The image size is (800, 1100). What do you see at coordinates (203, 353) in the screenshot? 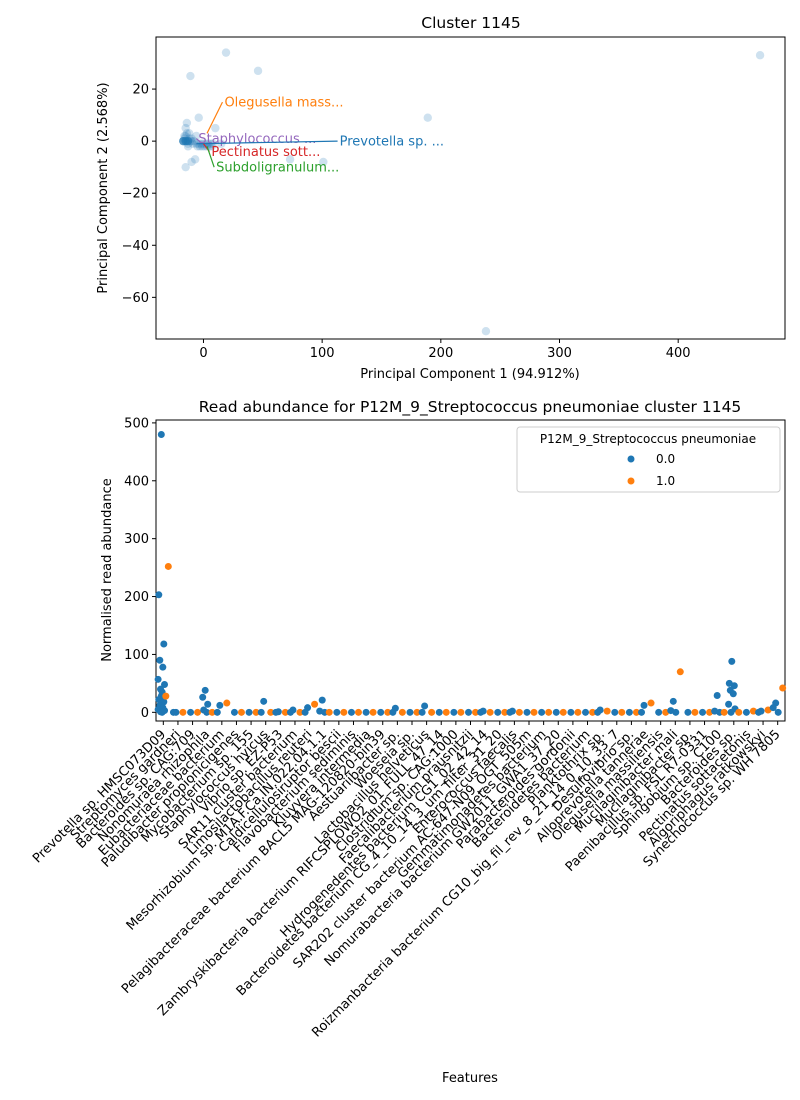
I see `pca-xtick-label: 0` at bounding box center [203, 353].